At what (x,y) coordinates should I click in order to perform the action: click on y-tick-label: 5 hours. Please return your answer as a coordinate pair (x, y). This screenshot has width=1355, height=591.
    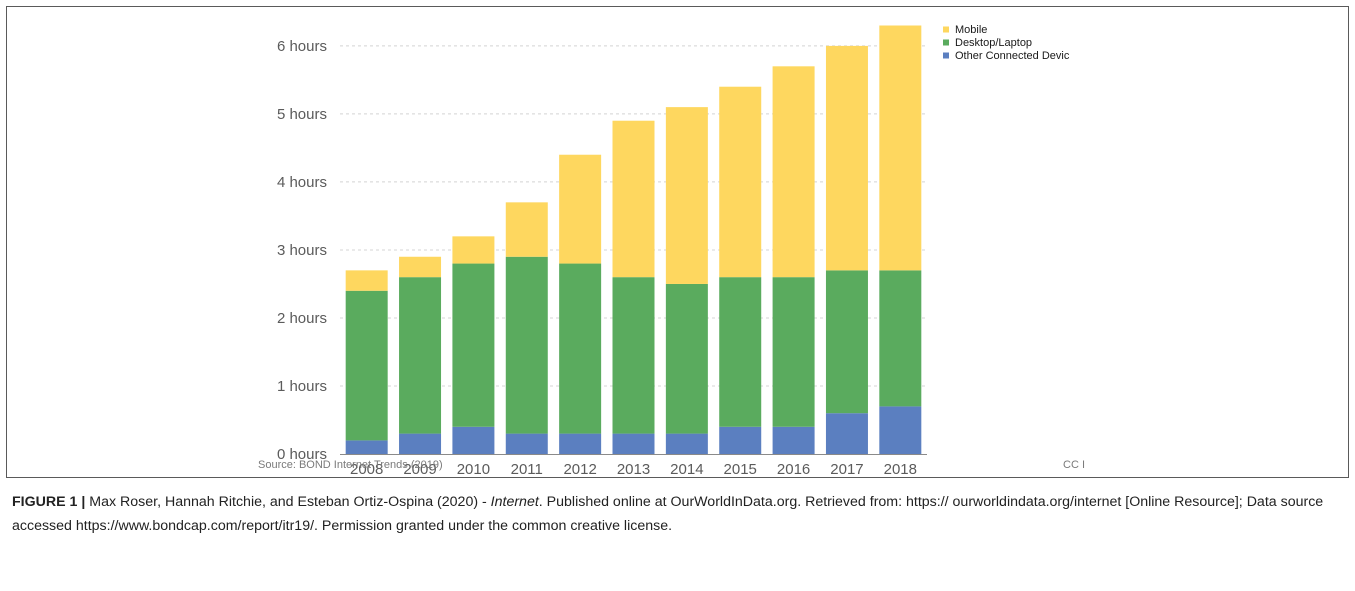
    Looking at the image, I should click on (302, 114).